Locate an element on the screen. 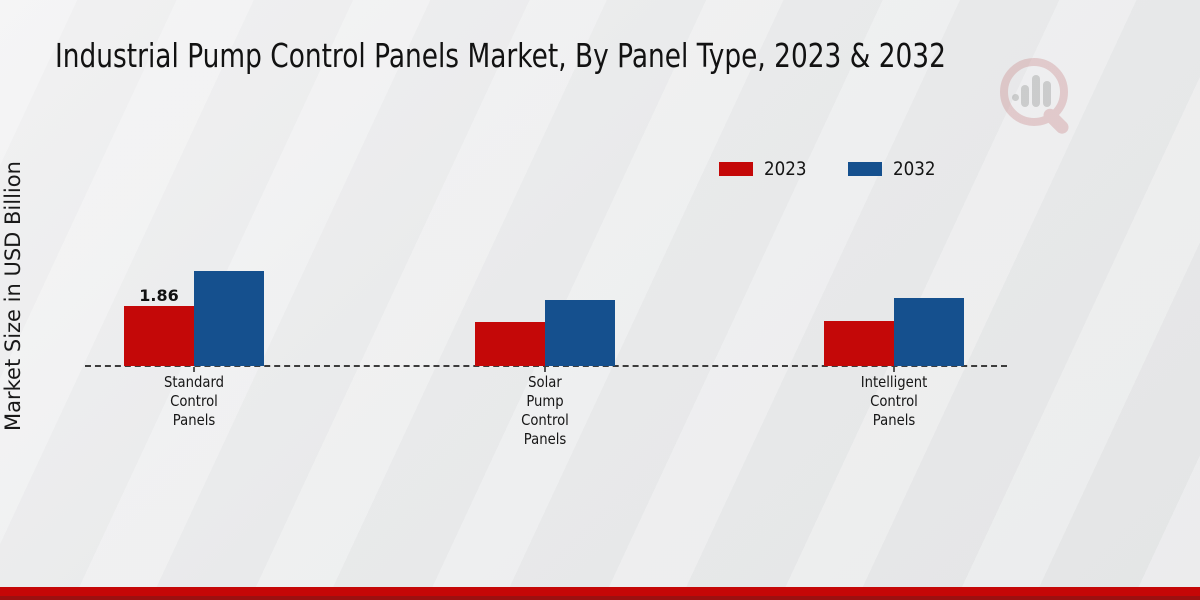 This screenshot has height=600, width=1200. magnifier-bar-chart-logo-icon is located at coordinates (1041, 98).